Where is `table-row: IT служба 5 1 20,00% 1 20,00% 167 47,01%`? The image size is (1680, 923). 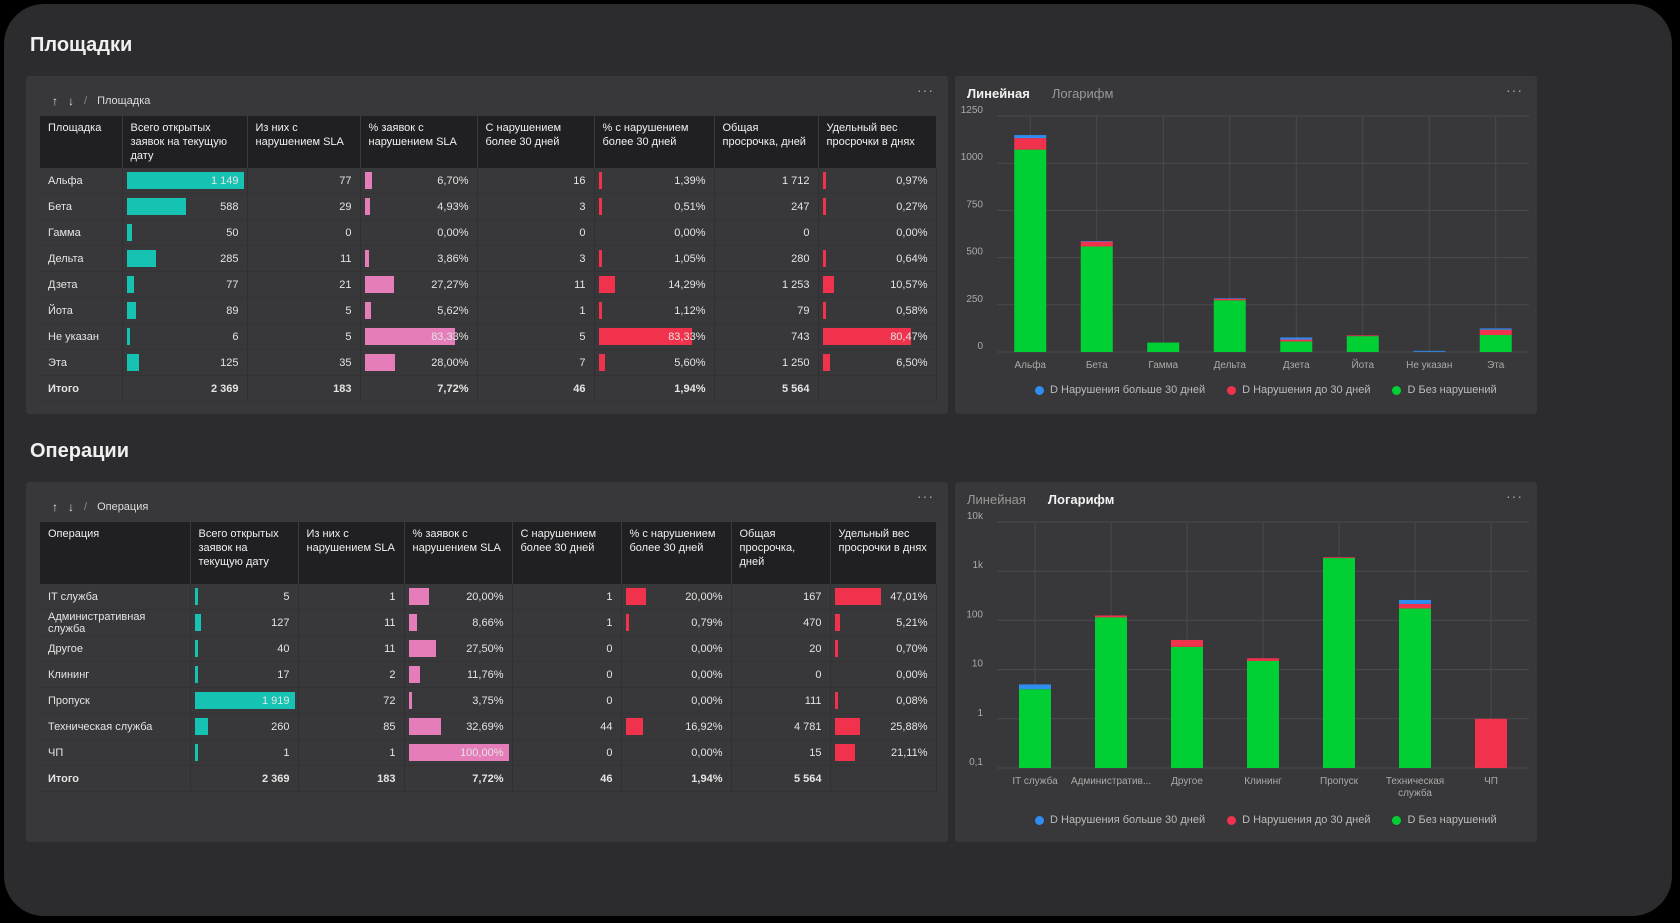 table-row: IT служба 5 1 20,00% 1 20,00% 167 47,01% is located at coordinates (488, 597).